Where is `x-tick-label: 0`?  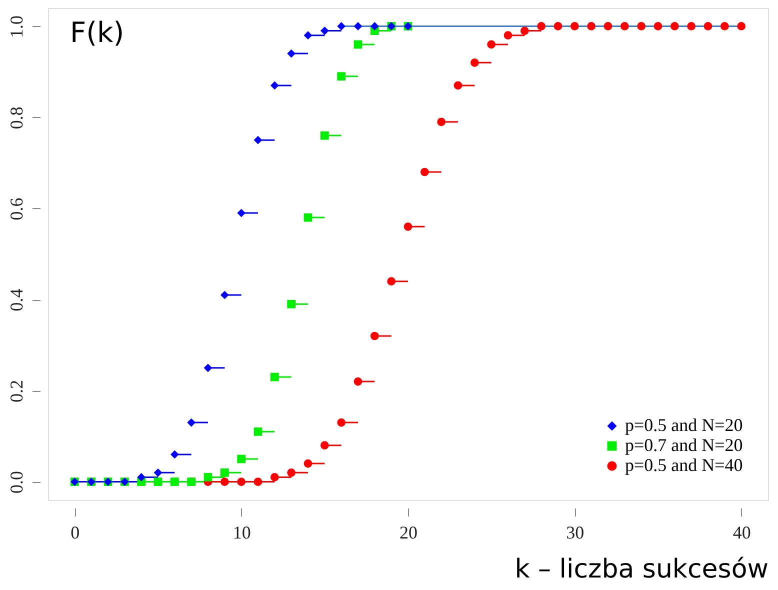 x-tick-label: 0 is located at coordinates (75, 532).